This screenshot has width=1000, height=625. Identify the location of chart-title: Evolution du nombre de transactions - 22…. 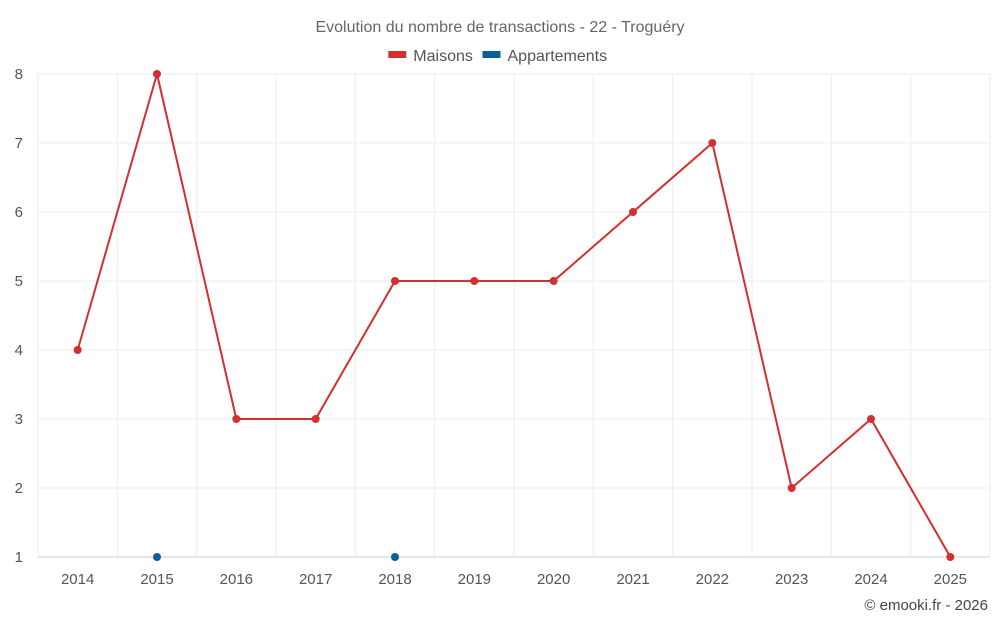
(499, 27).